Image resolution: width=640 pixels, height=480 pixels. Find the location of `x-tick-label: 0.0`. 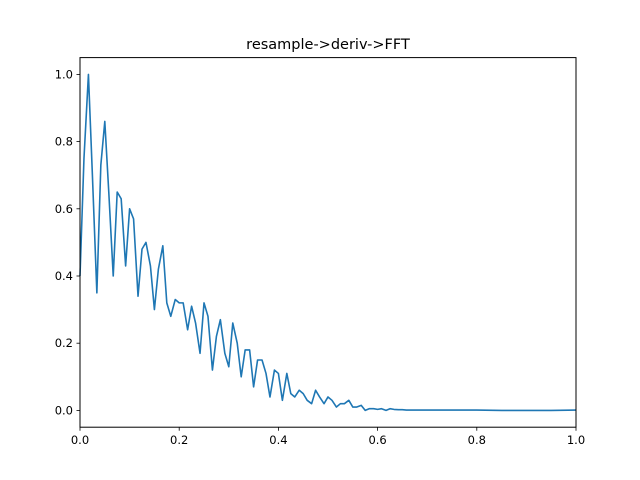

x-tick-label: 0.0 is located at coordinates (80, 440).